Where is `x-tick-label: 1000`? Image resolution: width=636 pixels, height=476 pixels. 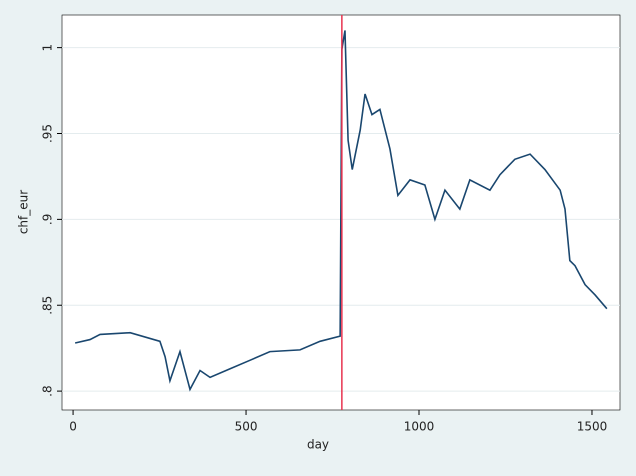
x-tick-label: 1000 is located at coordinates (419, 427).